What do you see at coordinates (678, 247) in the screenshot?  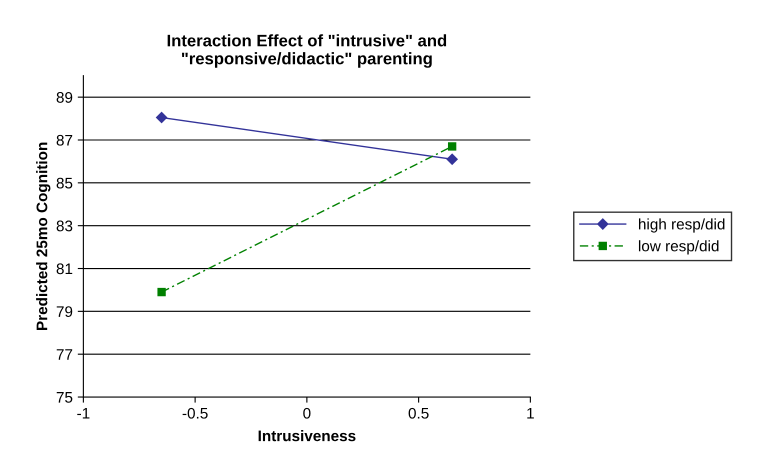 I see `legend-label: low resp/did` at bounding box center [678, 247].